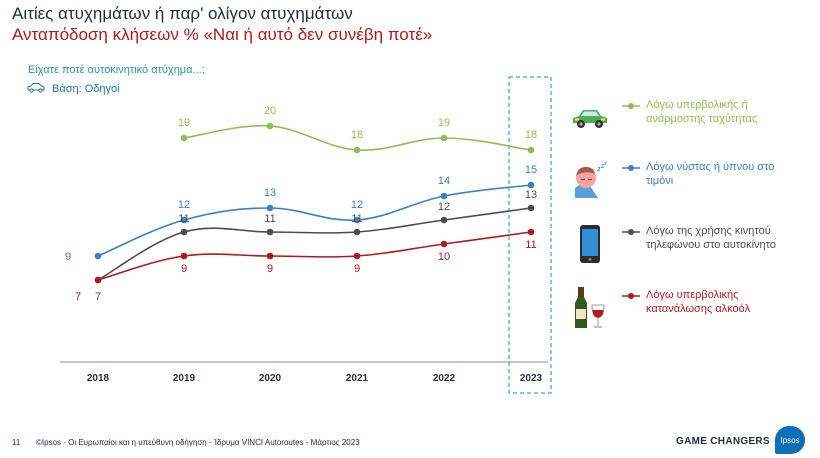 The height and width of the screenshot is (458, 820). I want to click on data-label-alcohol-2023: 11, so click(530, 245).